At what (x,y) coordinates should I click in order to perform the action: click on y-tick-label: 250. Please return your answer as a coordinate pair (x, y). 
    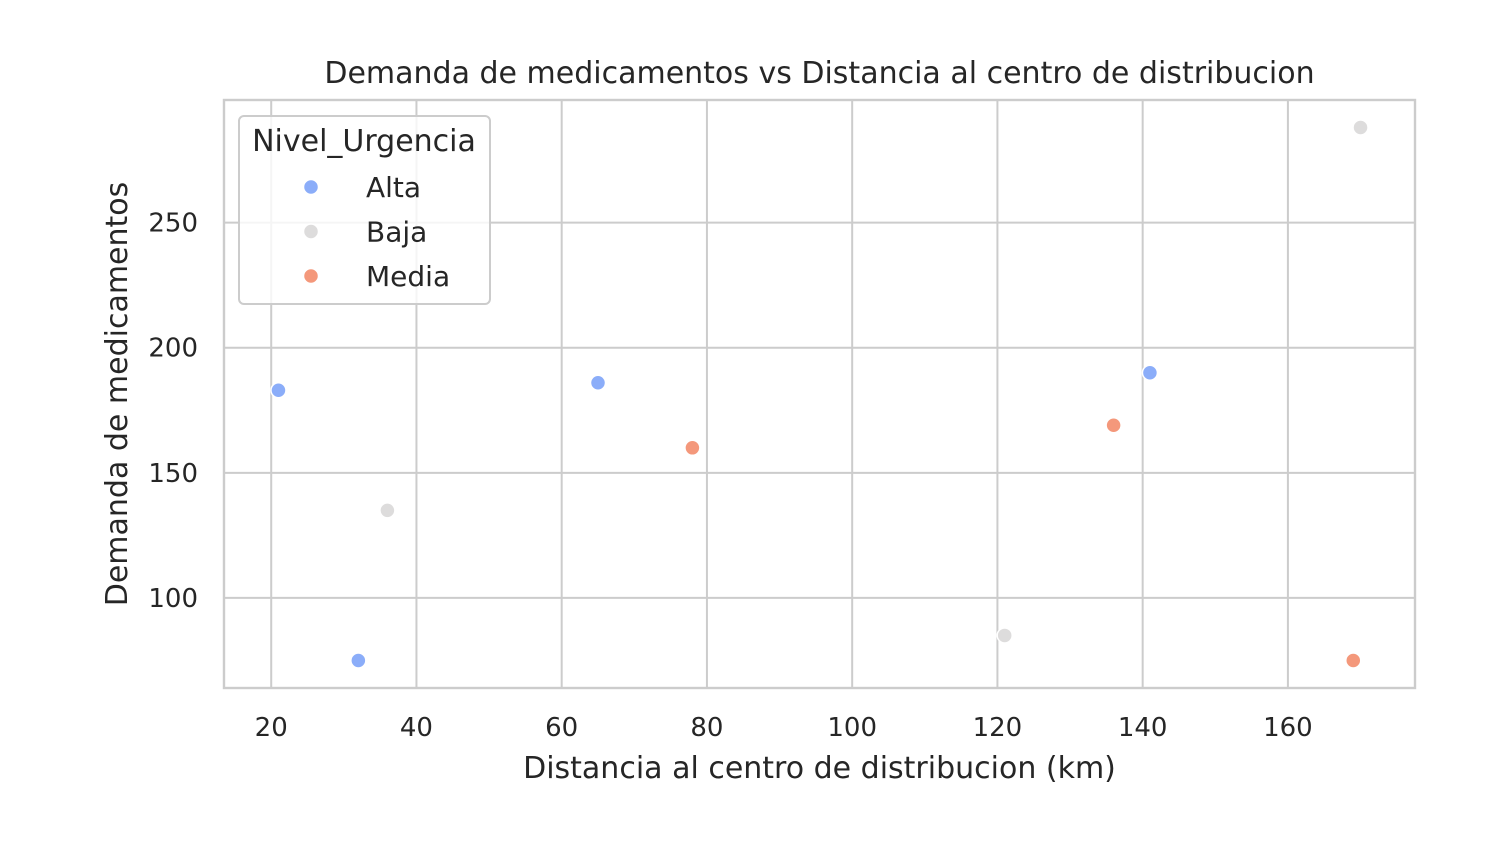
    Looking at the image, I should click on (173, 224).